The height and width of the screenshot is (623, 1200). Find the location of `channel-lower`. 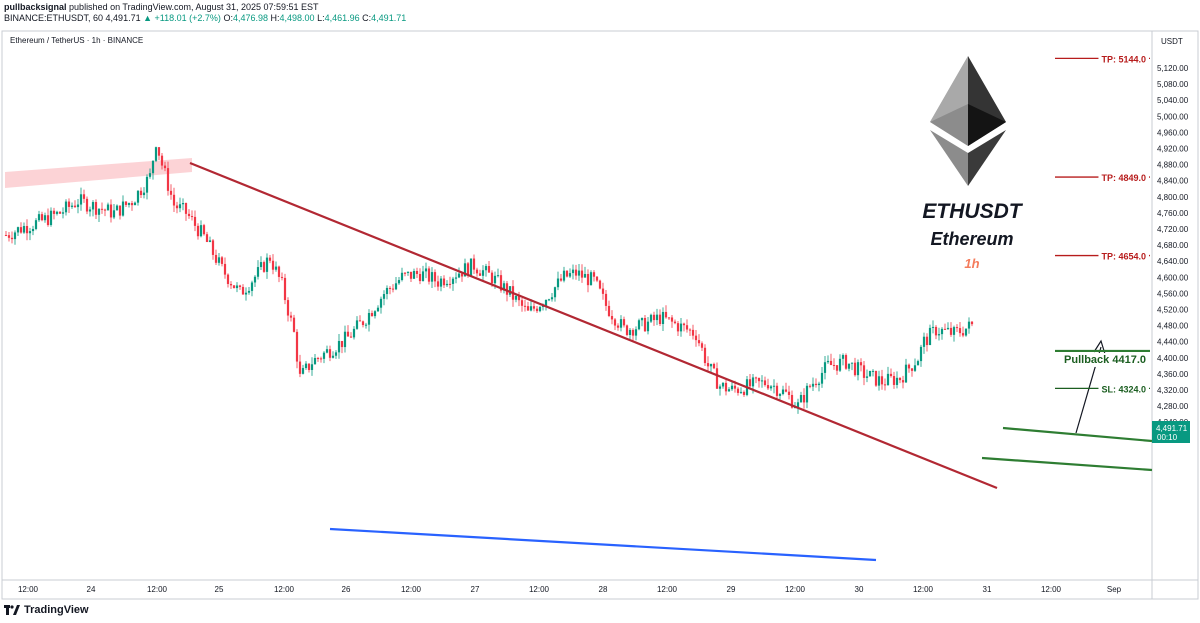

channel-lower is located at coordinates (1067, 464).